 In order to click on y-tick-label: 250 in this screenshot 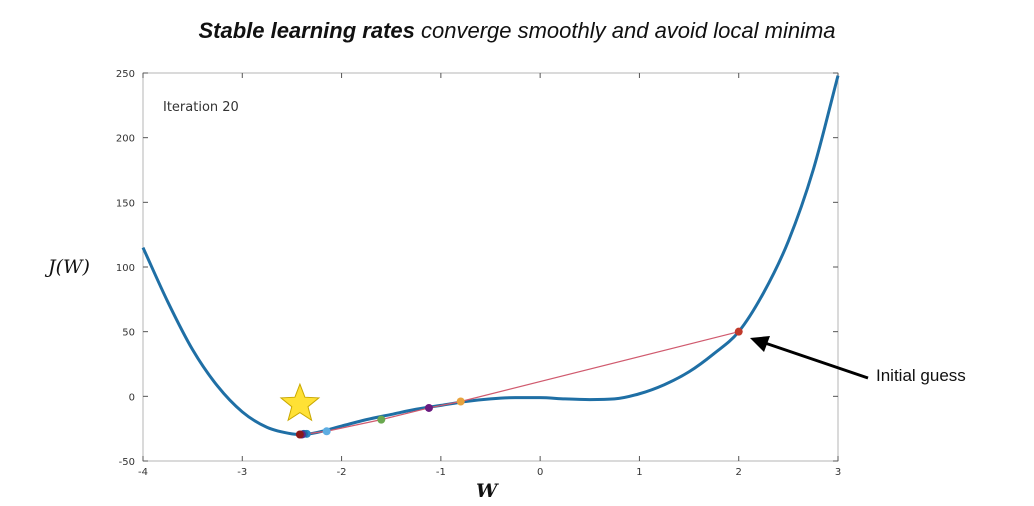, I will do `click(125, 74)`.